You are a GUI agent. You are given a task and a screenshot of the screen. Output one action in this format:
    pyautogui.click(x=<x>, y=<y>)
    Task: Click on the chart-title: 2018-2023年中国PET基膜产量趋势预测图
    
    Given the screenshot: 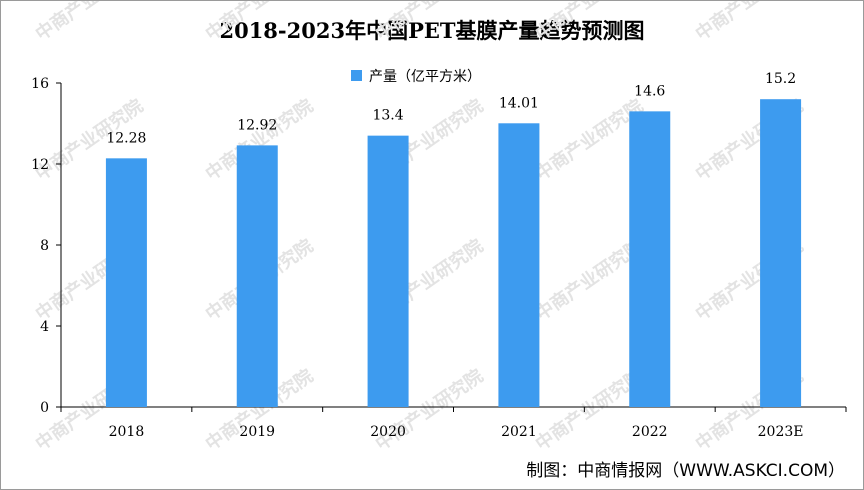 What is the action you would take?
    pyautogui.click(x=432, y=30)
    